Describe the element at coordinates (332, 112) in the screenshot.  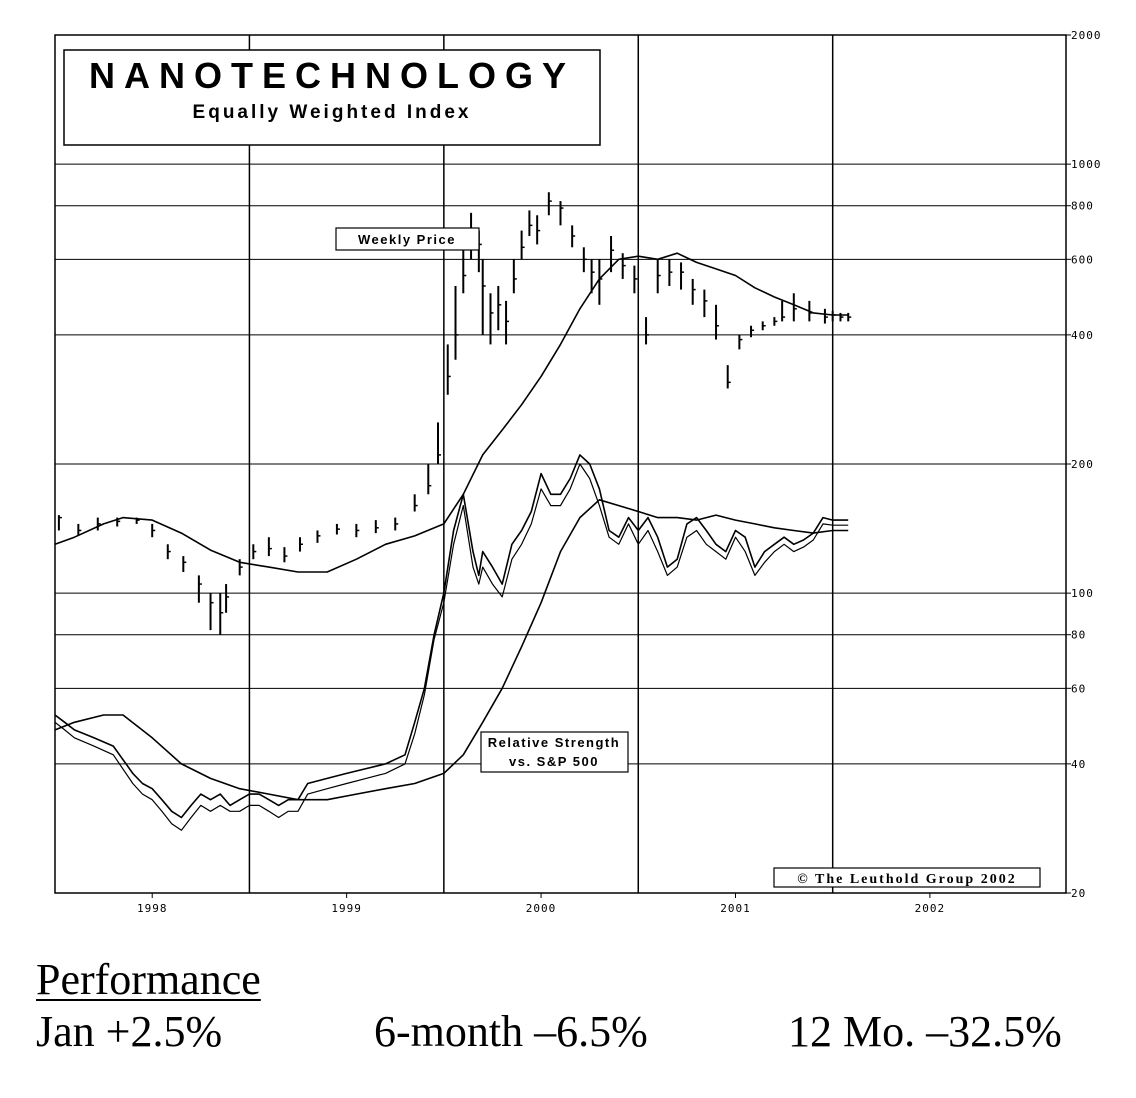
I see `chart-subtitle: Equally Weighted Index` at that location.